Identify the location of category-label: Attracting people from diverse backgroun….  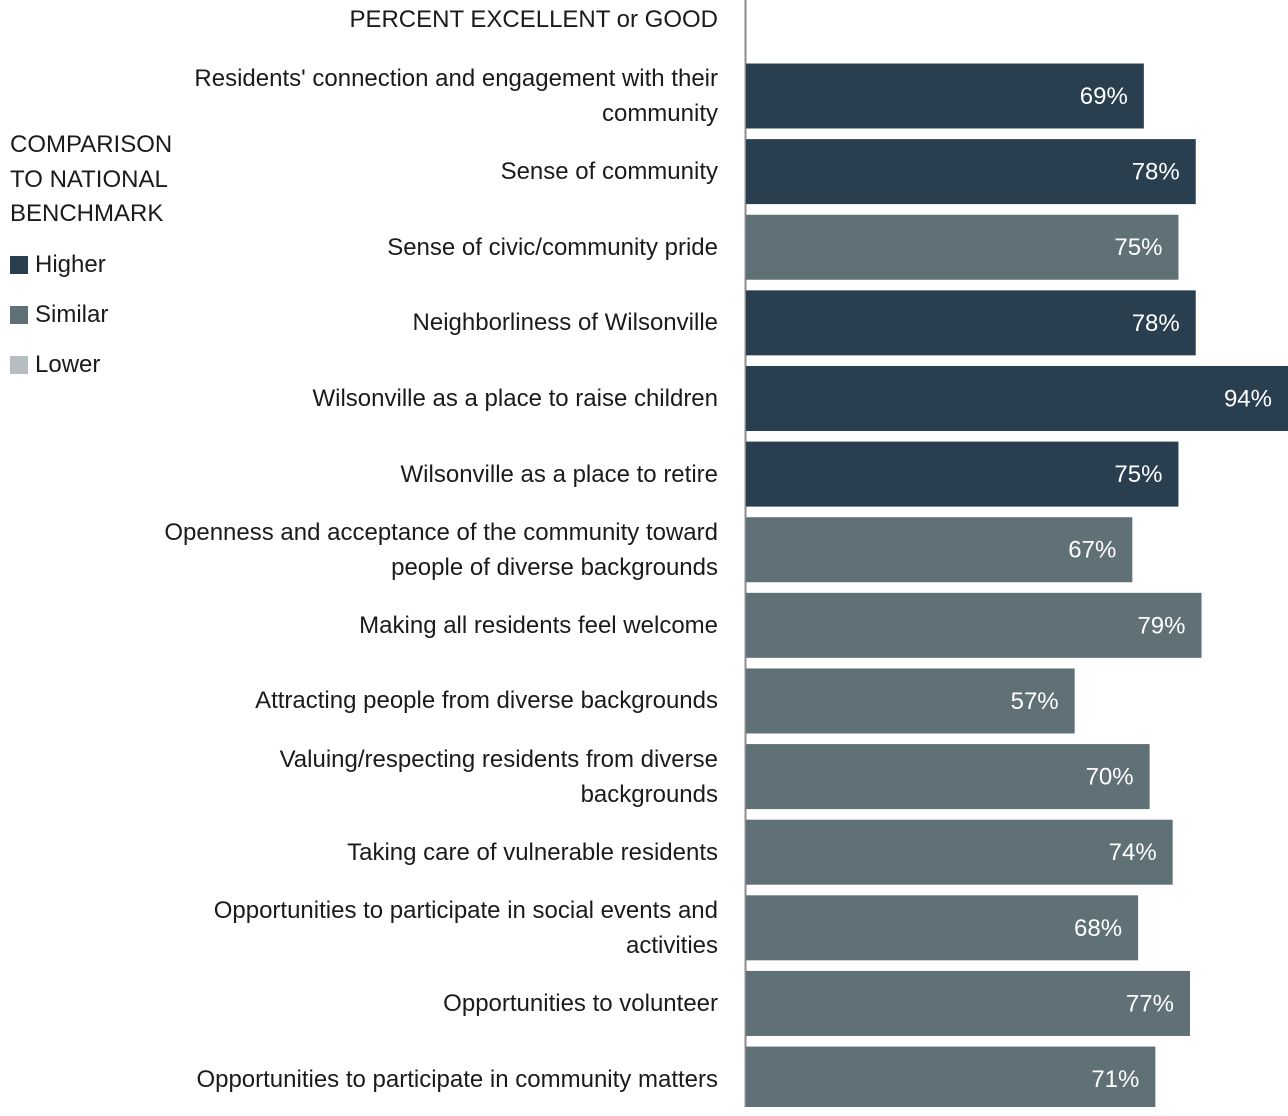
(434, 701).